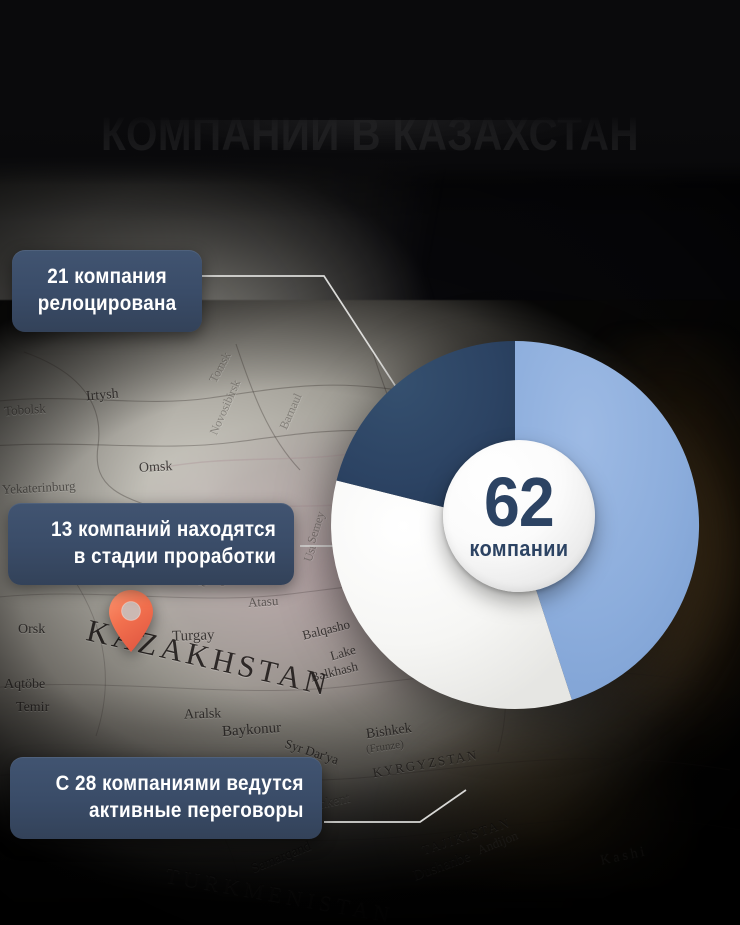 This screenshot has width=740, height=925. What do you see at coordinates (179, 783) in the screenshot?
I see `callout-line-1: С 28 компаниями ведутся` at bounding box center [179, 783].